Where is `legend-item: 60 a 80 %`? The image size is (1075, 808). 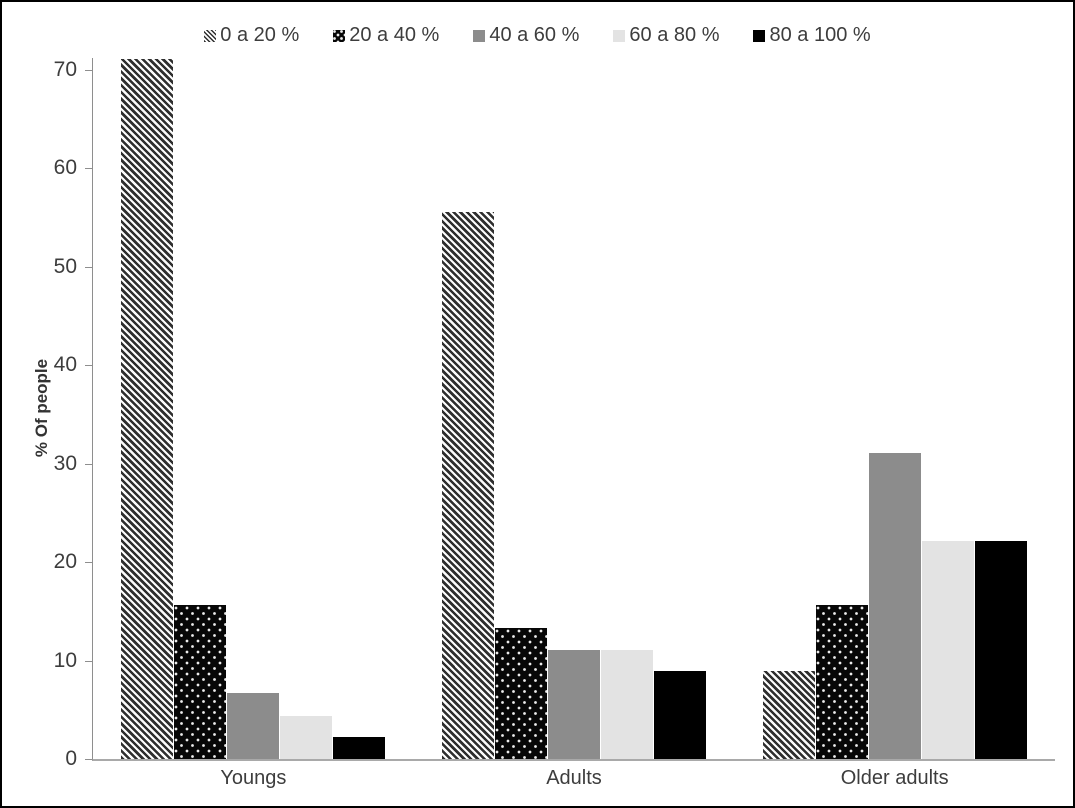 legend-item: 60 a 80 % is located at coordinates (666, 35).